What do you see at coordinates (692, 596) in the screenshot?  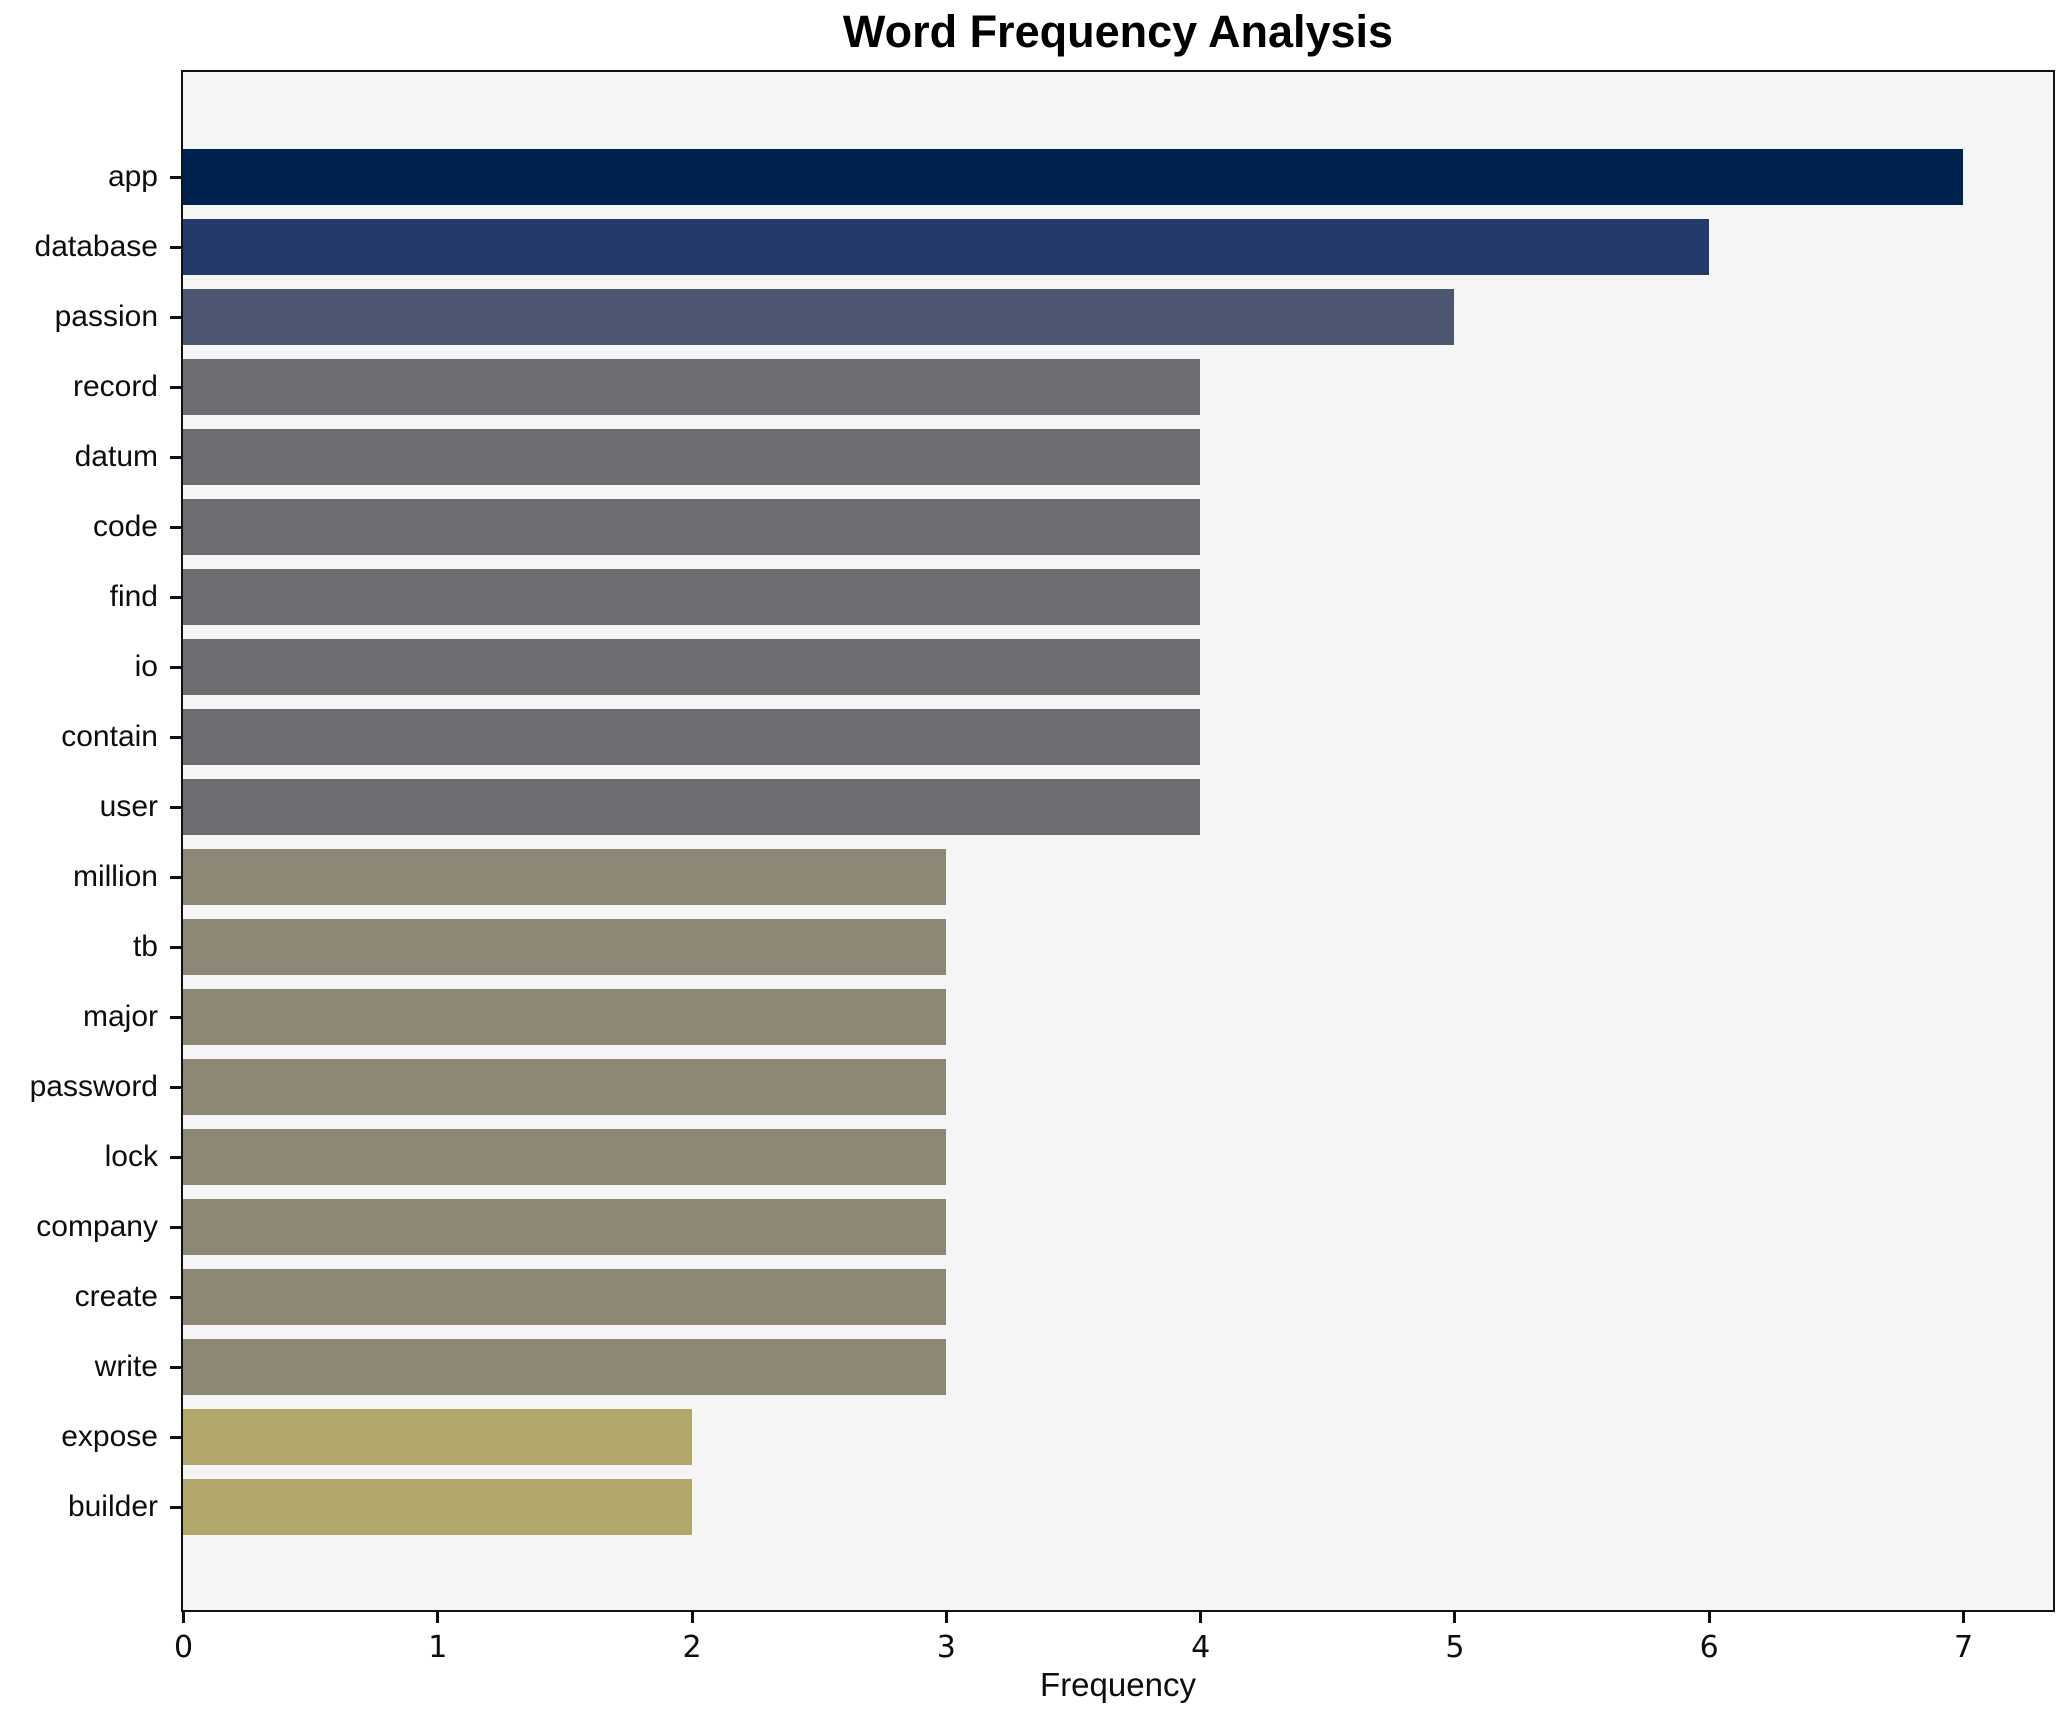 I see `bar-find` at bounding box center [692, 596].